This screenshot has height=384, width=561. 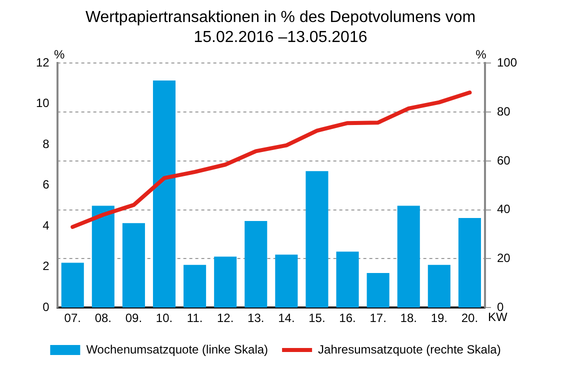 What do you see at coordinates (46, 143) in the screenshot?
I see `y-tick-label: 8` at bounding box center [46, 143].